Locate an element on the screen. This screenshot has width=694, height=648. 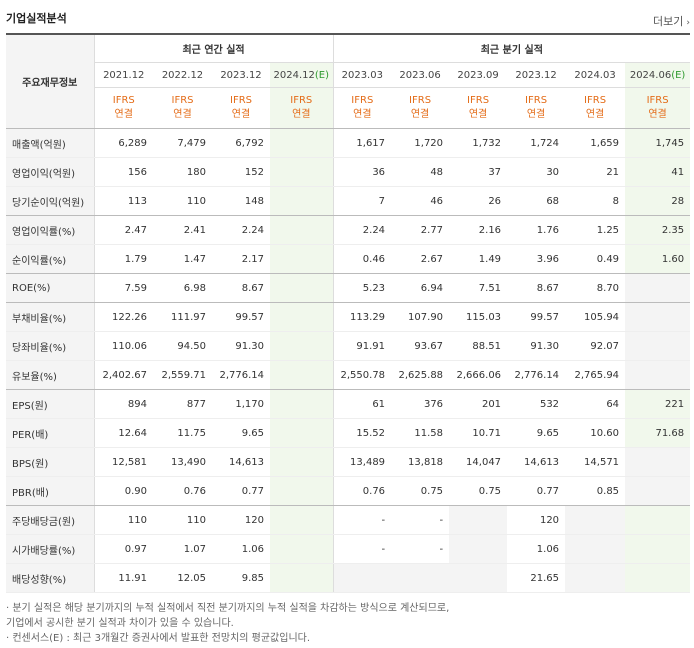
section-title: 기업실적분석 is located at coordinates (36, 18).